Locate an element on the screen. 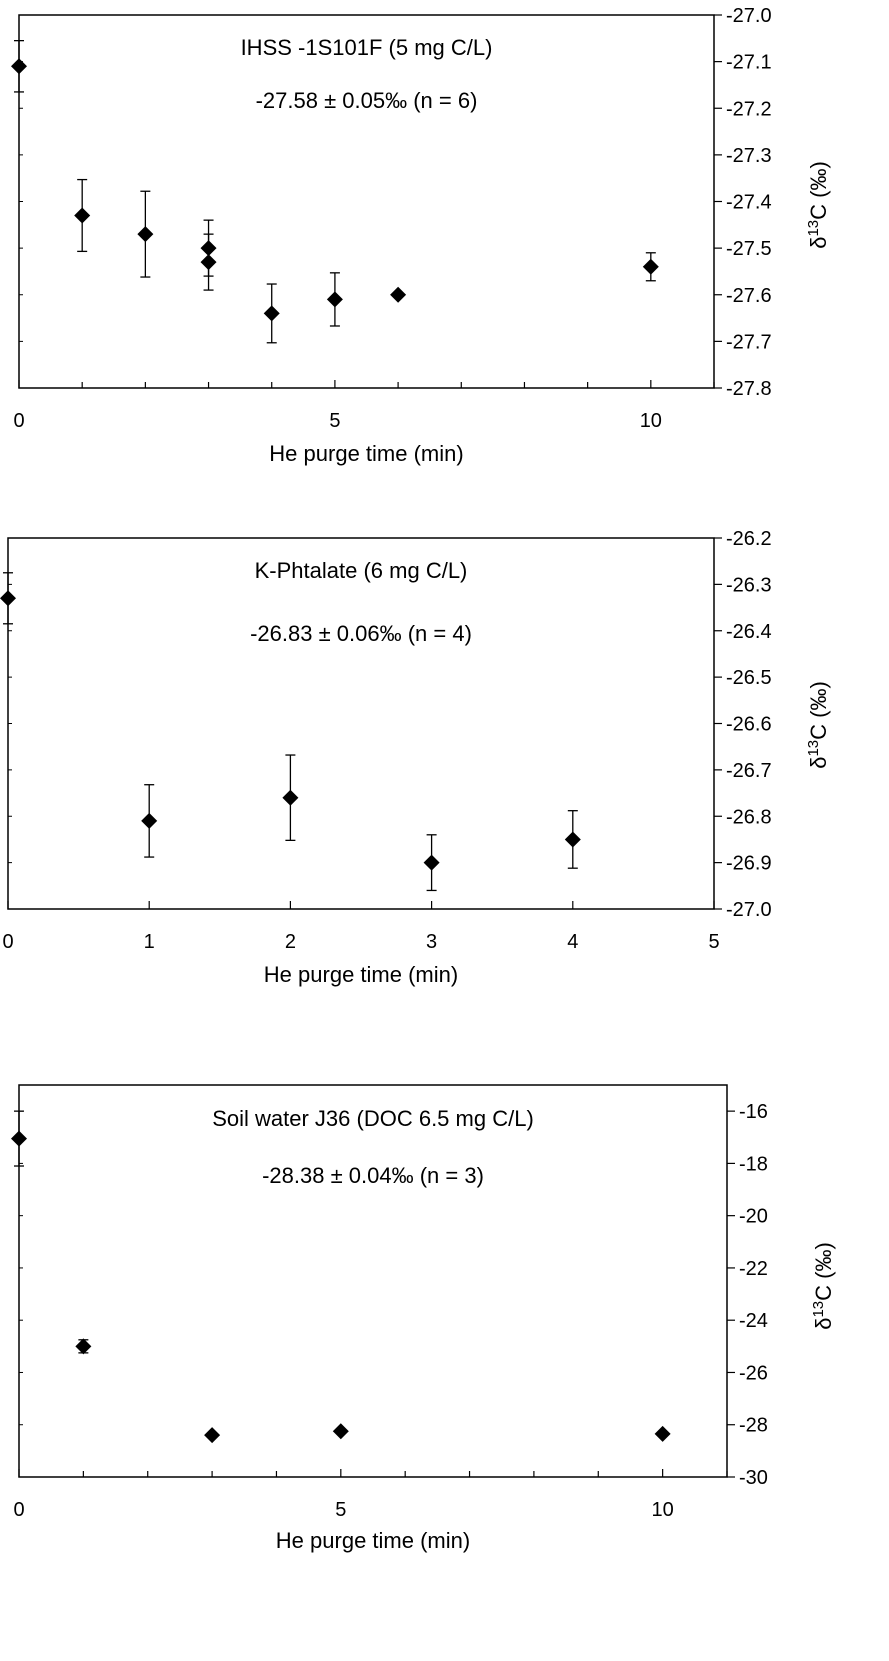 Image resolution: width=889 pixels, height=1661 pixels. y-tick-label: -27.7 is located at coordinates (749, 342).